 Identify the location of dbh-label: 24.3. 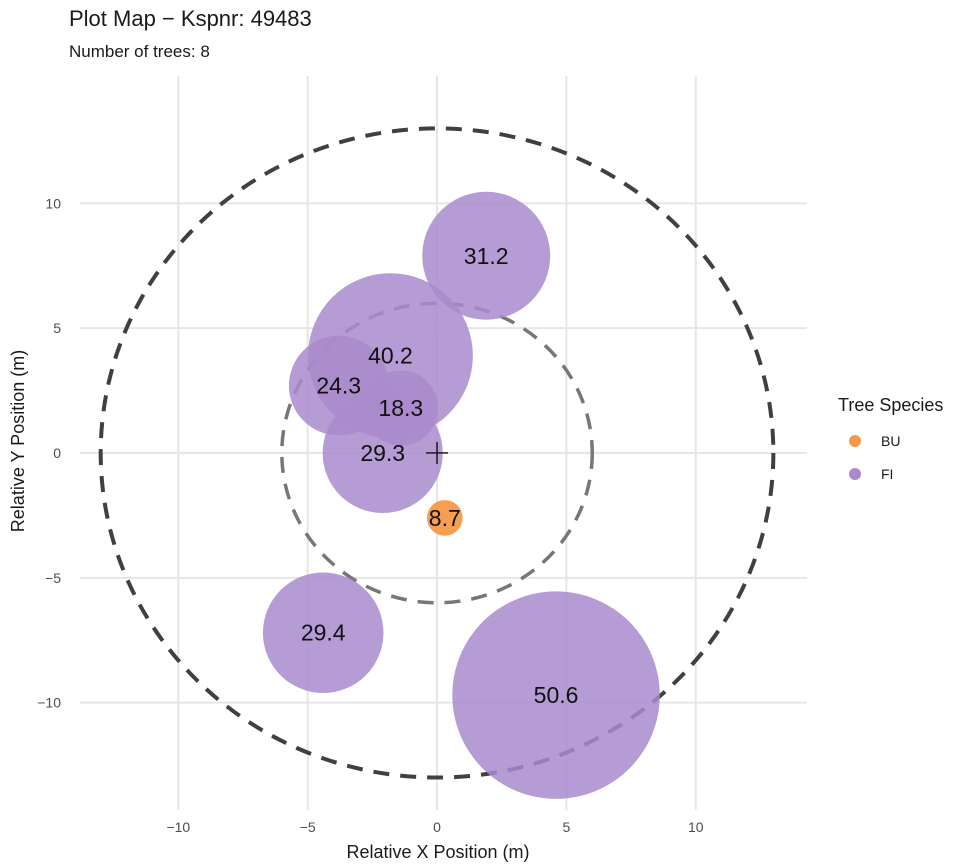
(338, 386).